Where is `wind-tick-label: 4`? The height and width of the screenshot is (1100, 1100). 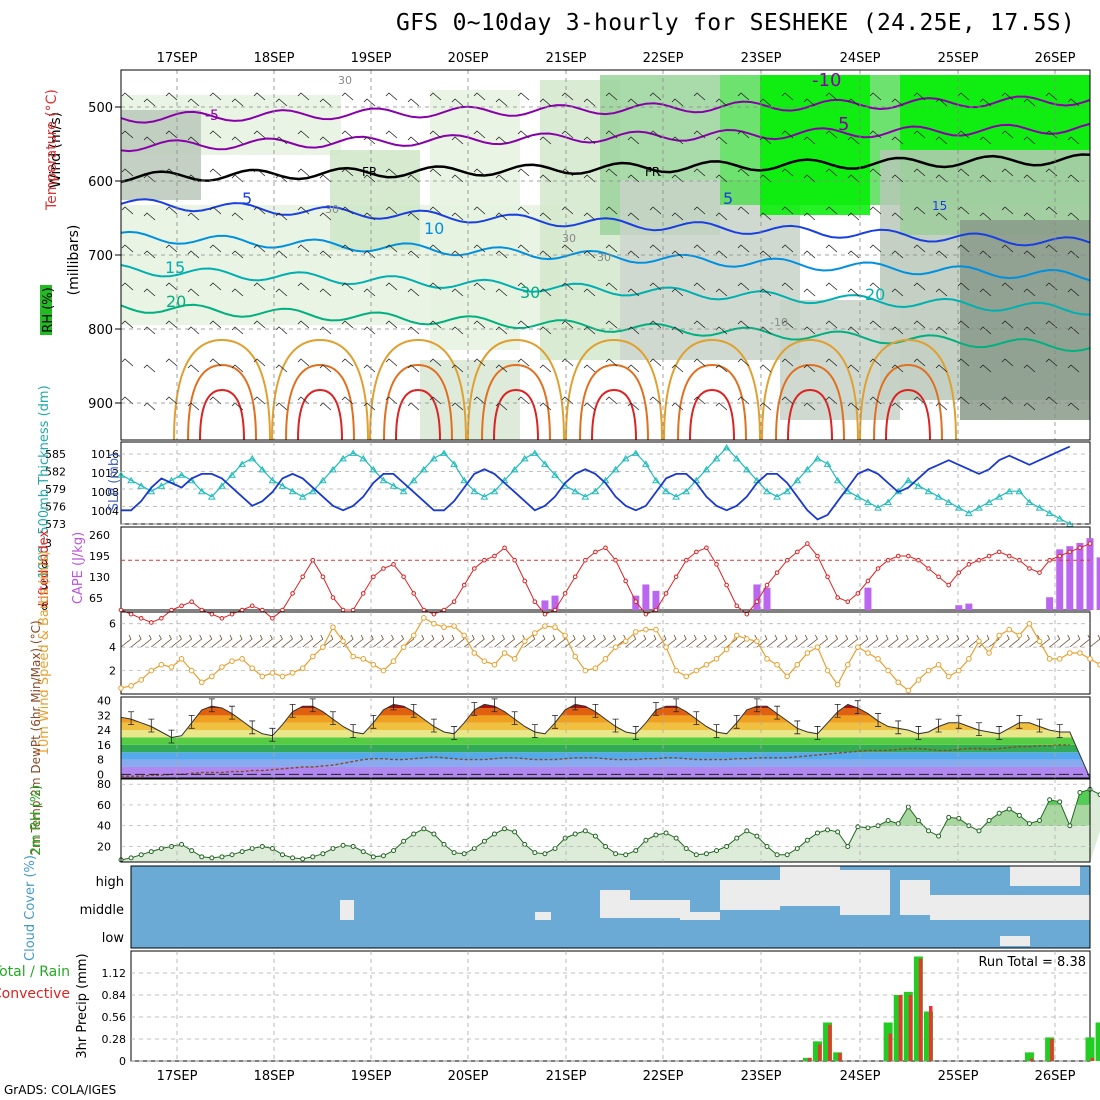 wind-tick-label: 4 is located at coordinates (112, 647).